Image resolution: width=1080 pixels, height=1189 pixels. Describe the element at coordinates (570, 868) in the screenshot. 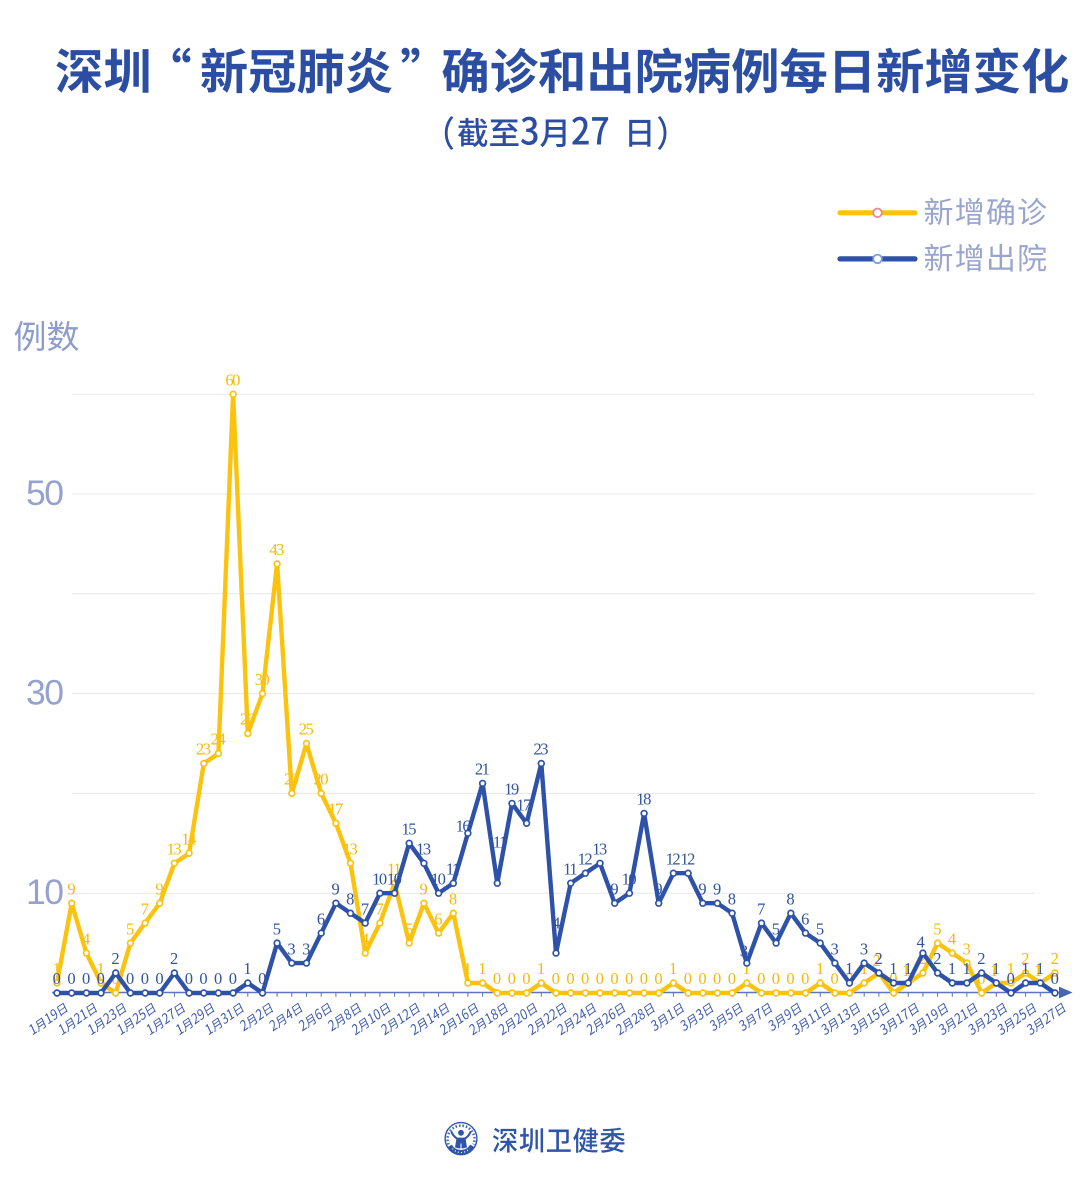

I see `svg-text: 11` at that location.